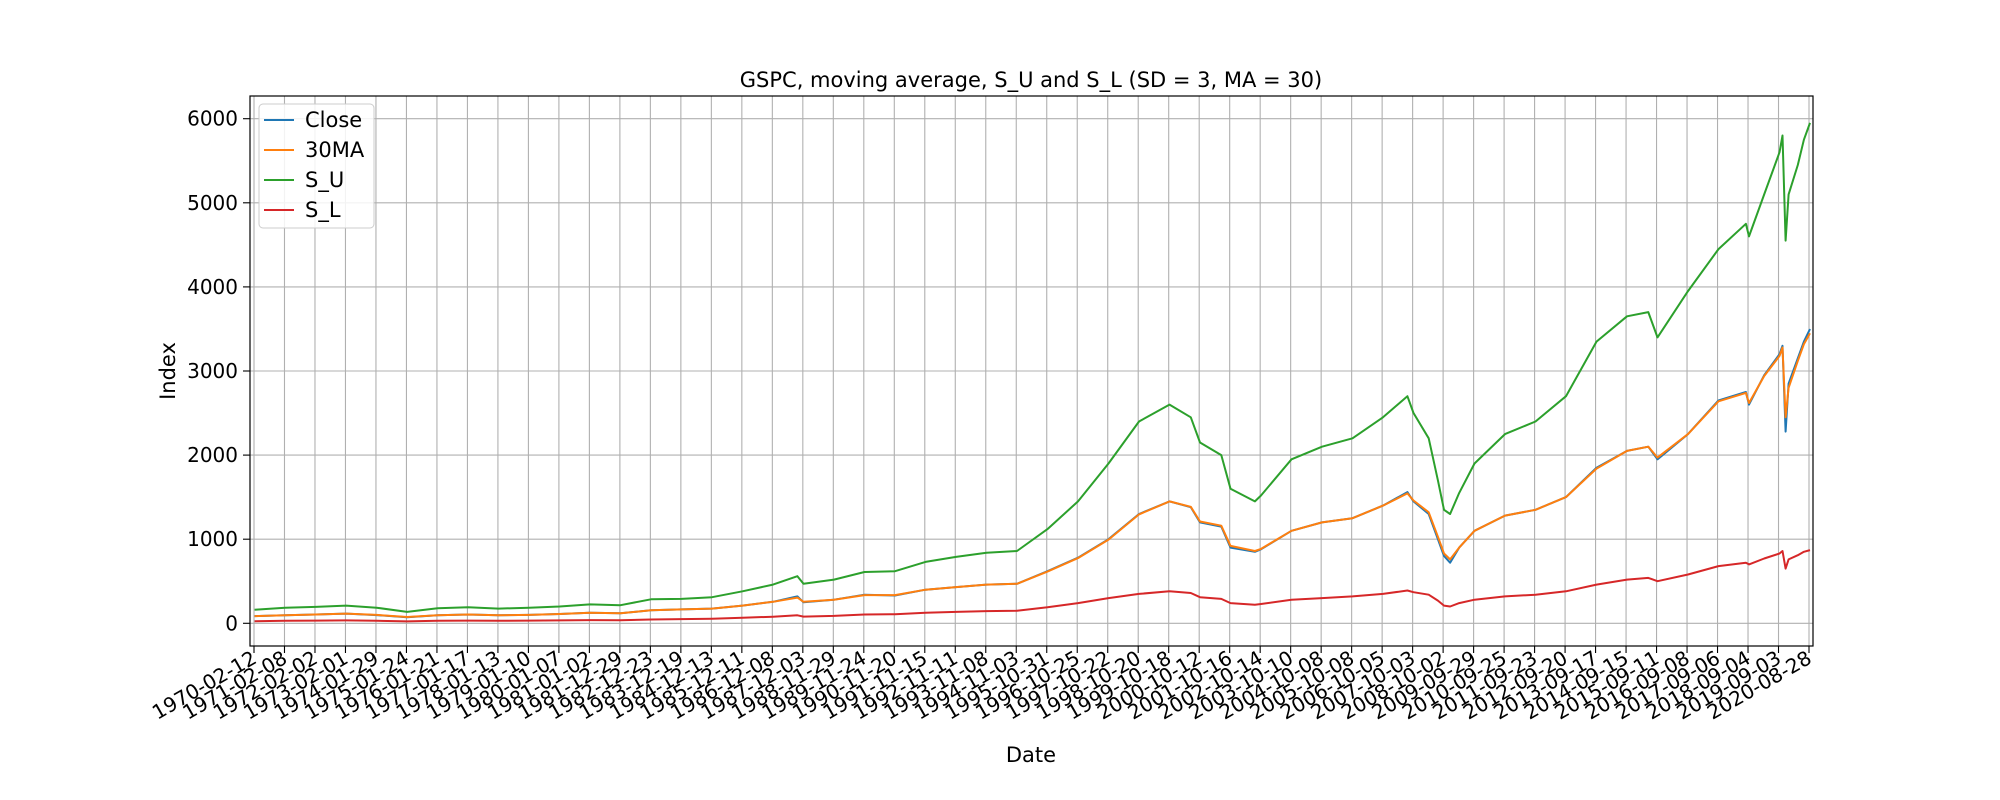 This screenshot has width=2000, height=800. I want to click on y-tick-label: 3000, so click(212, 371).